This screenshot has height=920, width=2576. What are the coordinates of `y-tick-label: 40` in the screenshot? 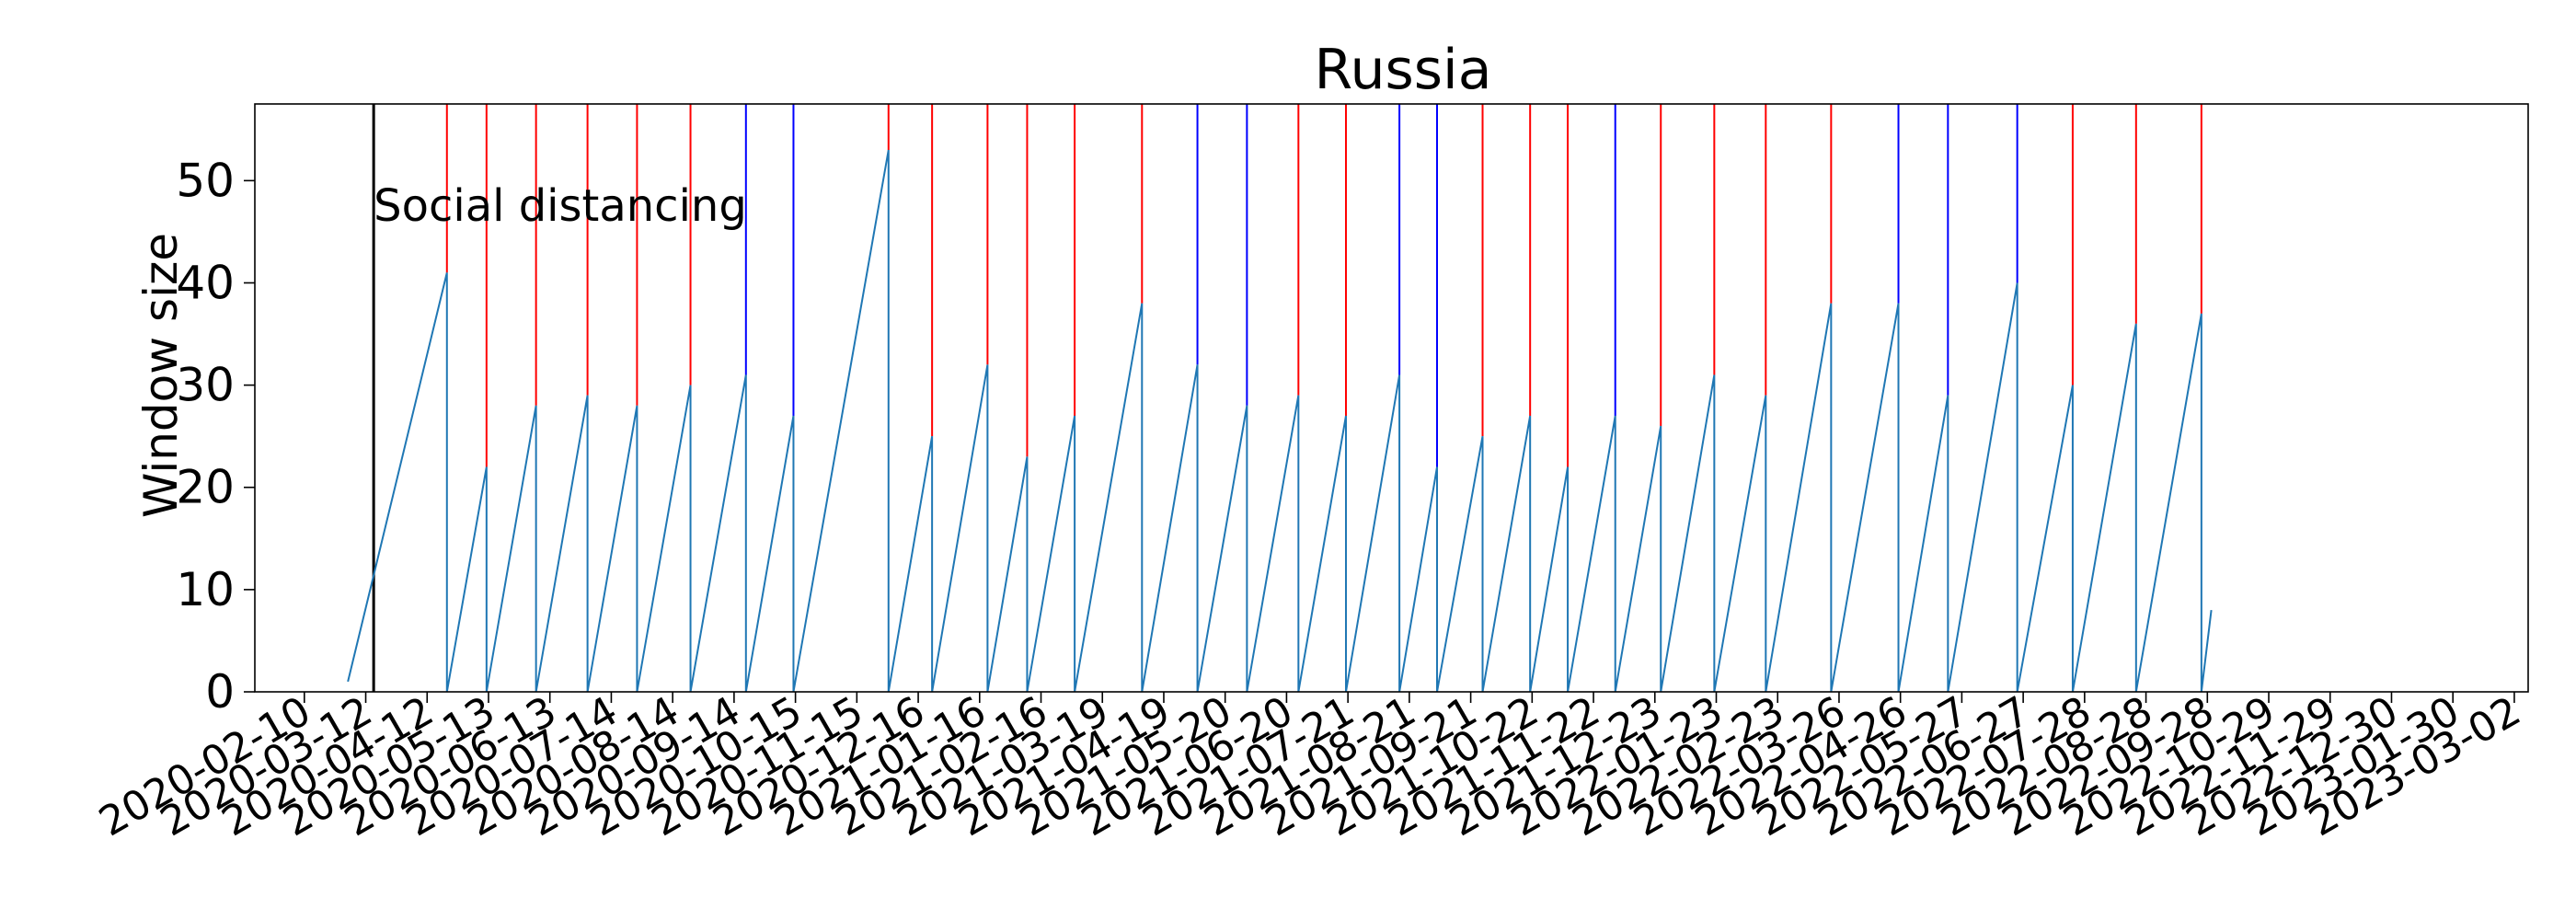 It's located at (205, 282).